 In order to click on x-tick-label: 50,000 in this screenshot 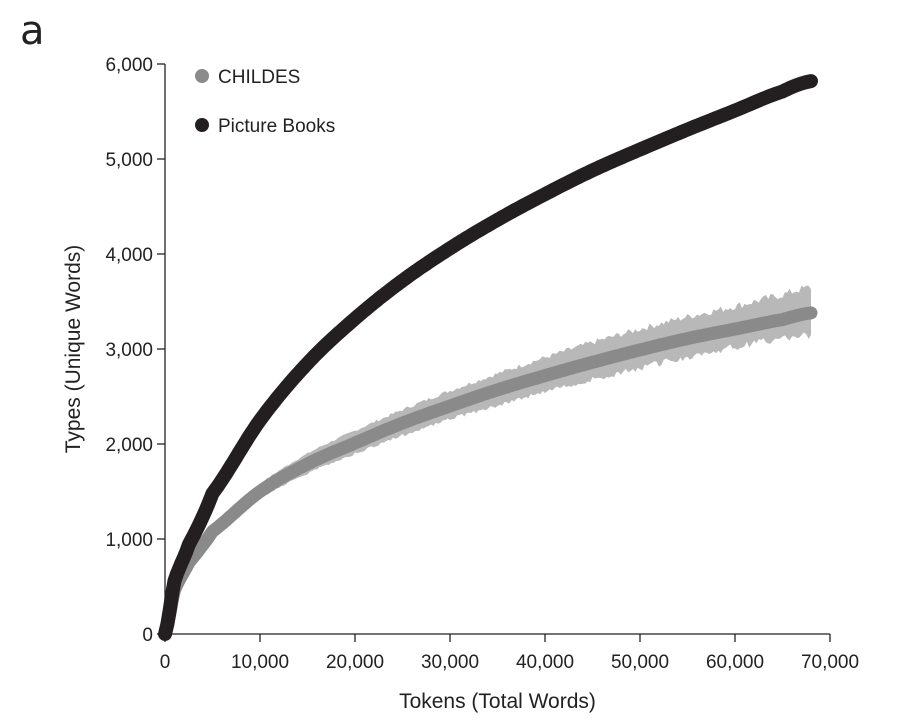, I will do `click(640, 662)`.